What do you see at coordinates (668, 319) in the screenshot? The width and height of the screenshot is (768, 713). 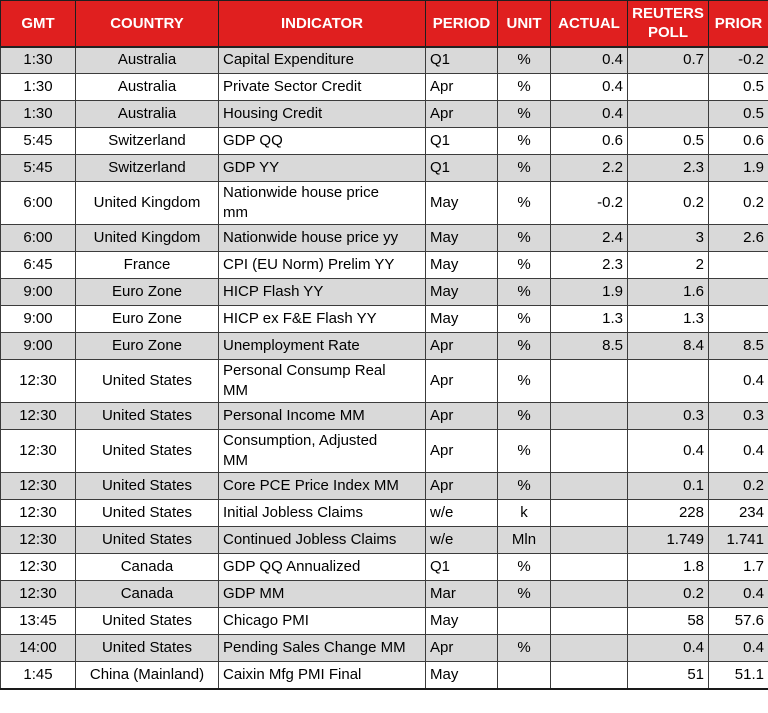 I see `reuters-poll-cell: 1.3` at bounding box center [668, 319].